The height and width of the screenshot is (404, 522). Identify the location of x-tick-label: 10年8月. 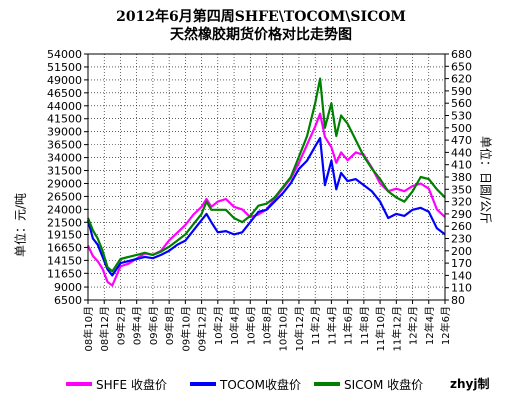
(267, 325).